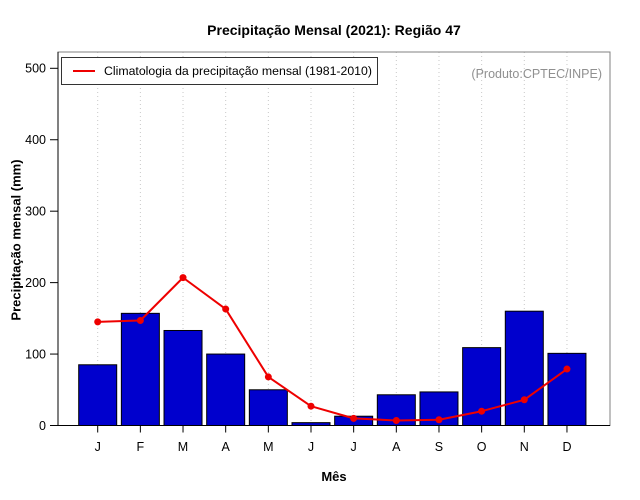 This screenshot has width=640, height=500. Describe the element at coordinates (524, 447) in the screenshot. I see `x-tick-label: N` at that location.